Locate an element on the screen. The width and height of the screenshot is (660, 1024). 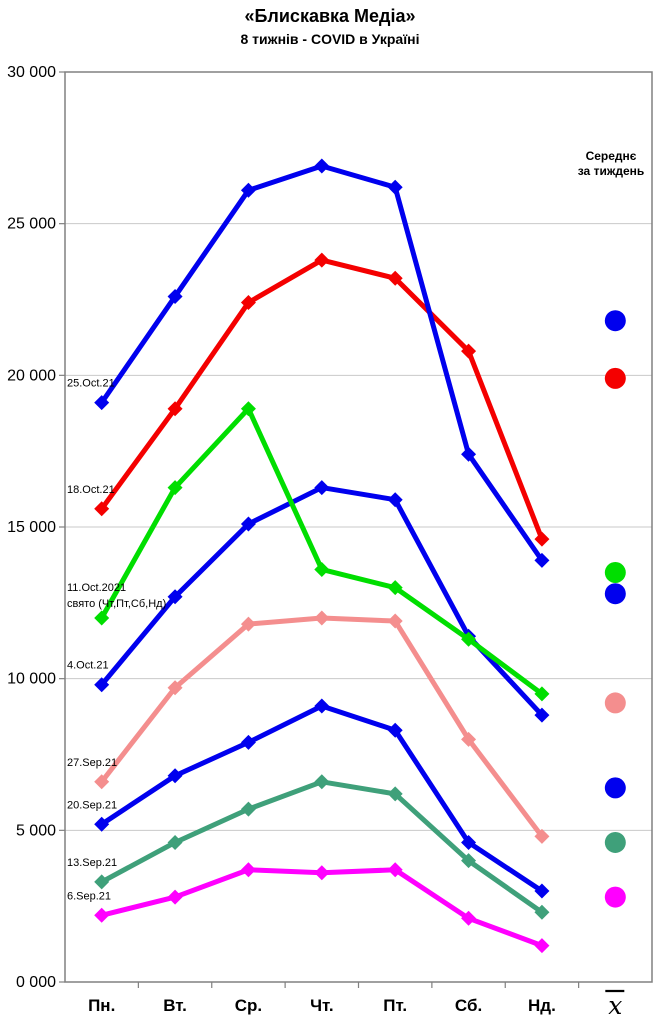
x-axis-label: Пт. is located at coordinates (395, 1005).